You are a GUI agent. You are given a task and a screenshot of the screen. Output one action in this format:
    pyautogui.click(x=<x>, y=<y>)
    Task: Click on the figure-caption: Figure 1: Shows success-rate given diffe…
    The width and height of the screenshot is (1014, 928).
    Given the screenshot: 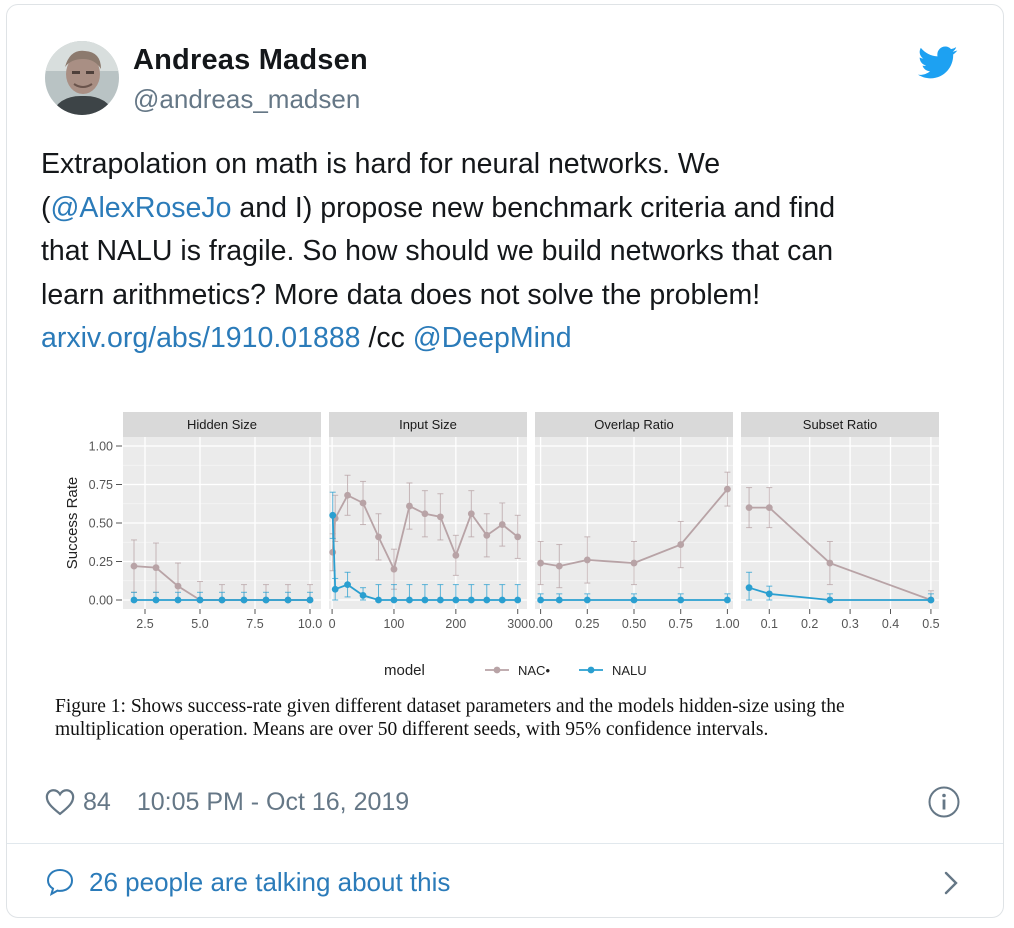 What is the action you would take?
    pyautogui.click(x=515, y=718)
    